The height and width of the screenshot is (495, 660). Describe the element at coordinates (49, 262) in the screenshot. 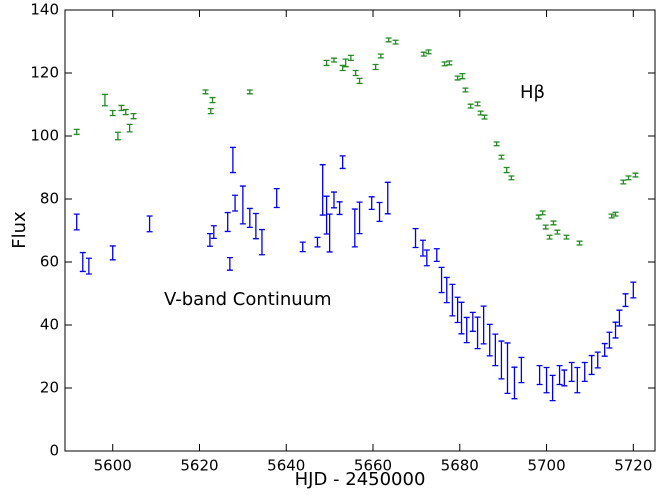

I see `y-tick-label: 60` at that location.